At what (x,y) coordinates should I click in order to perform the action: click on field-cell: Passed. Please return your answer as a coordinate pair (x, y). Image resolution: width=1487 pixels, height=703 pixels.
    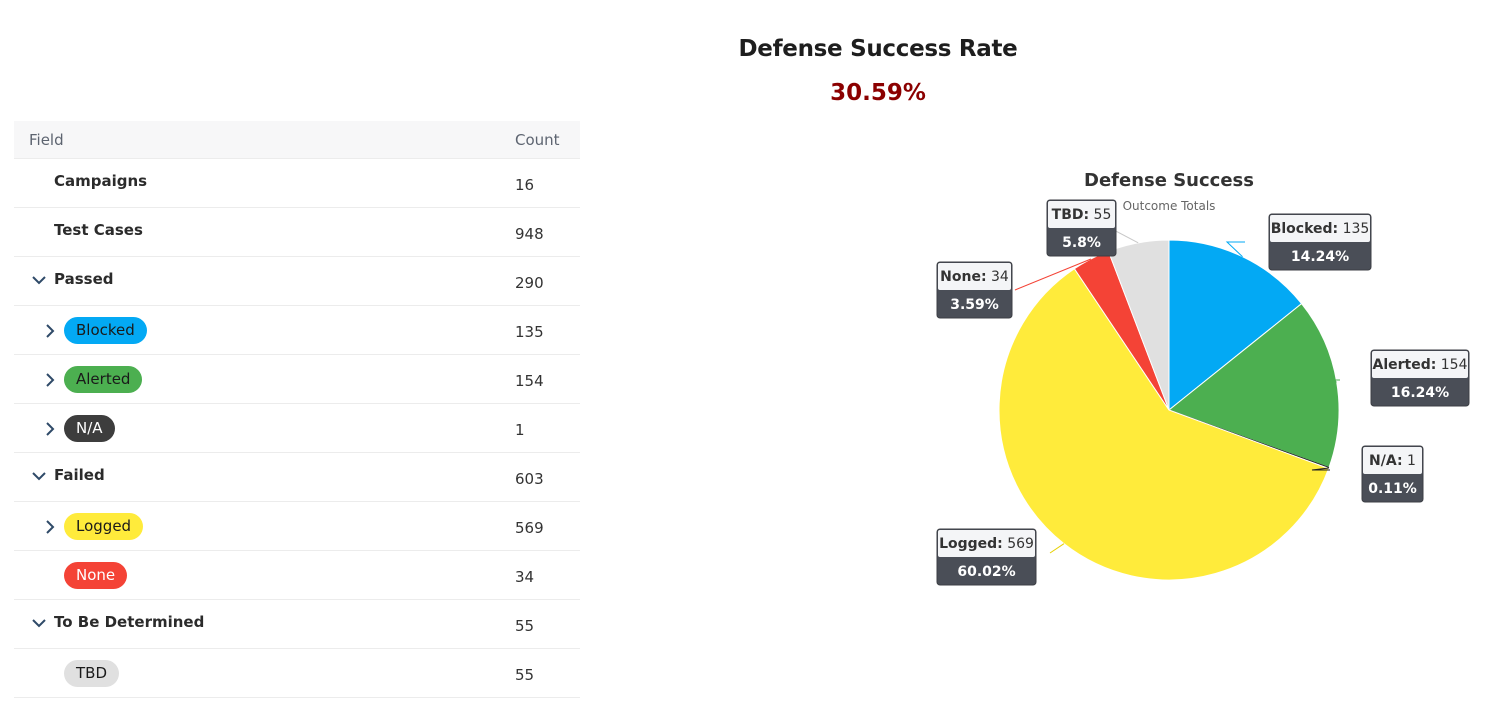
    Looking at the image, I should click on (264, 281).